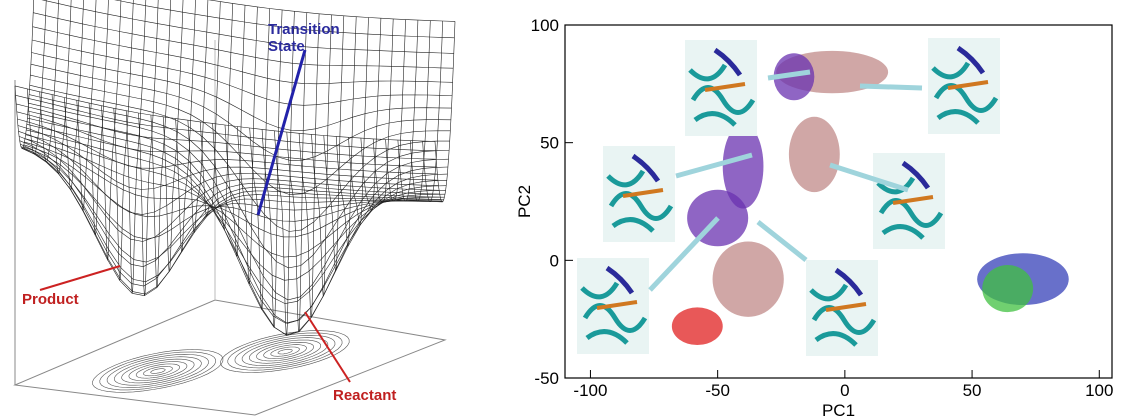 The height and width of the screenshot is (418, 1126). I want to click on y-axis-label: PC2, so click(524, 201).